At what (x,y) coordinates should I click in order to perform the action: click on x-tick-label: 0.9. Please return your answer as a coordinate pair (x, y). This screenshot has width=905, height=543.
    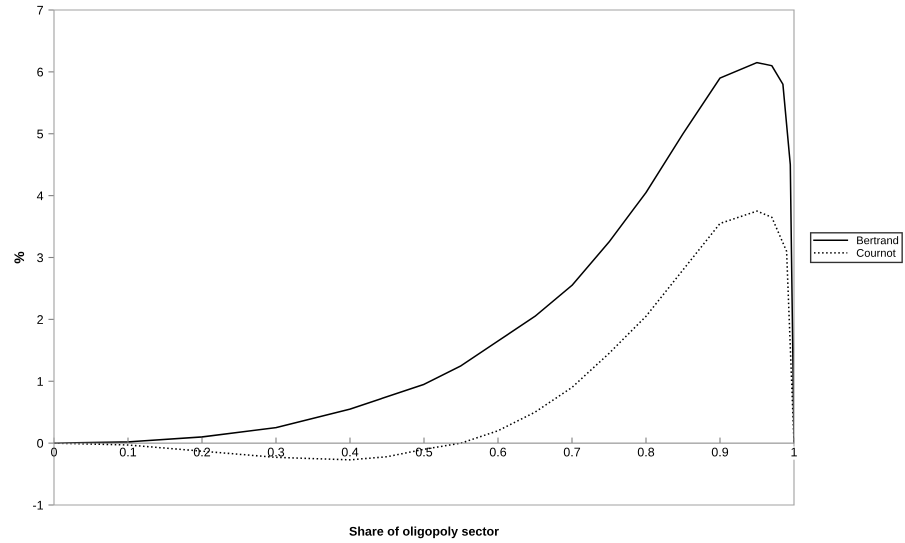
    Looking at the image, I should click on (720, 452).